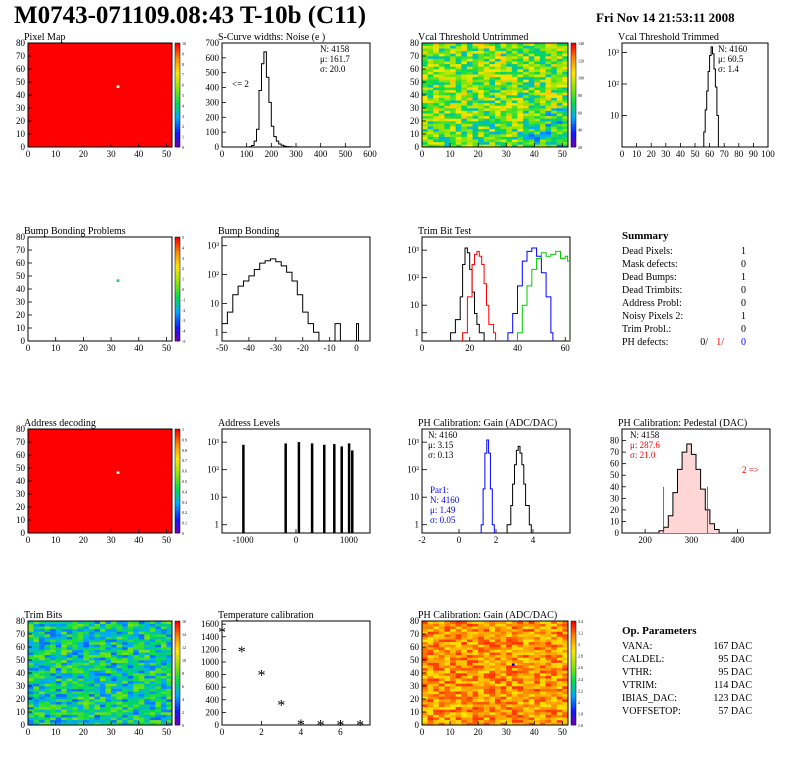 Image resolution: width=796 pixels, height=772 pixels. Describe the element at coordinates (615, 115) in the screenshot. I see `y-tick-label: 10` at that location.